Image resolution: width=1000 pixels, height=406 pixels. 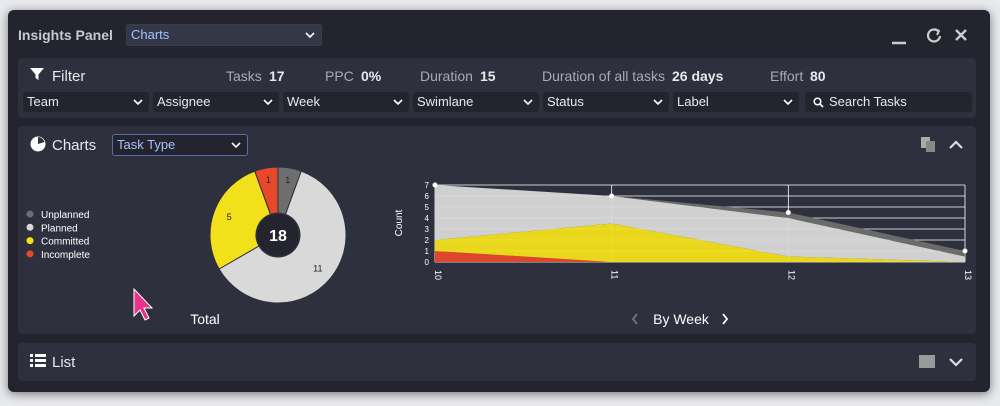 I want to click on stat-label: PPC, so click(x=339, y=76).